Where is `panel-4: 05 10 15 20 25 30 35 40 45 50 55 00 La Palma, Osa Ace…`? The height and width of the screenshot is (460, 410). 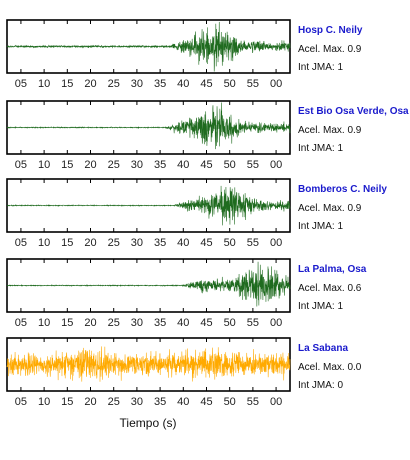
panel-4: 05 10 15 20 25 30 35 40 45 50 55 00 La Palma, Osa Ace… is located at coordinates (186, 293).